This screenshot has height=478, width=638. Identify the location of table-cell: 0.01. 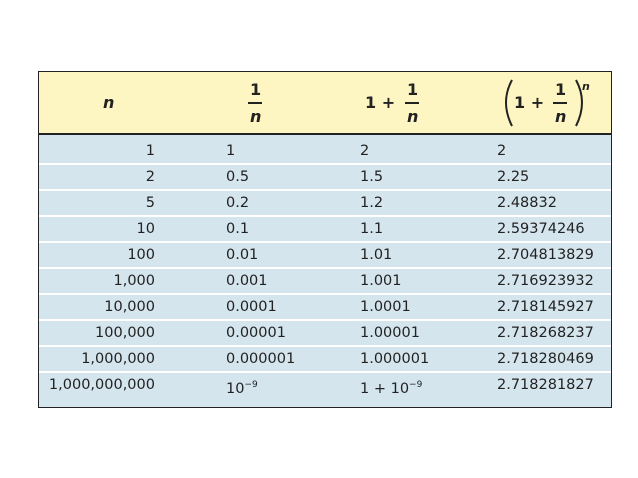
(242, 255).